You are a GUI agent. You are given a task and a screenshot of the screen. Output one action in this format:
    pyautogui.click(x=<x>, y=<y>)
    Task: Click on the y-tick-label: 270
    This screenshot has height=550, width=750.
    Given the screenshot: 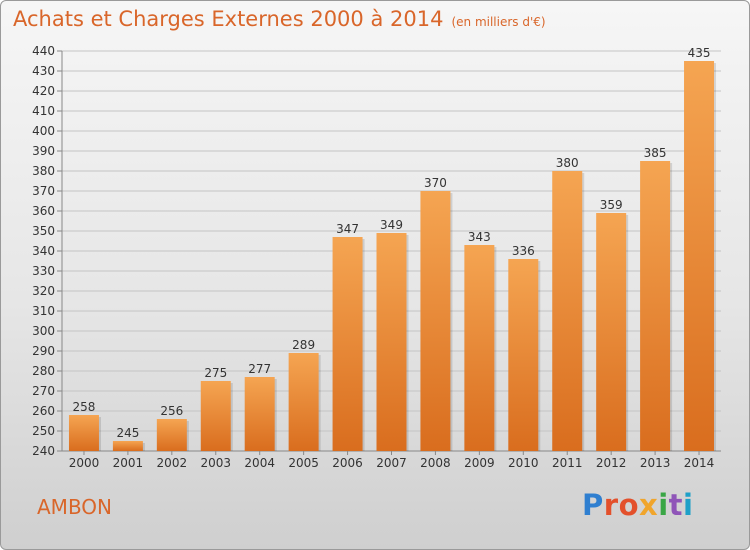 What is the action you would take?
    pyautogui.click(x=43, y=391)
    